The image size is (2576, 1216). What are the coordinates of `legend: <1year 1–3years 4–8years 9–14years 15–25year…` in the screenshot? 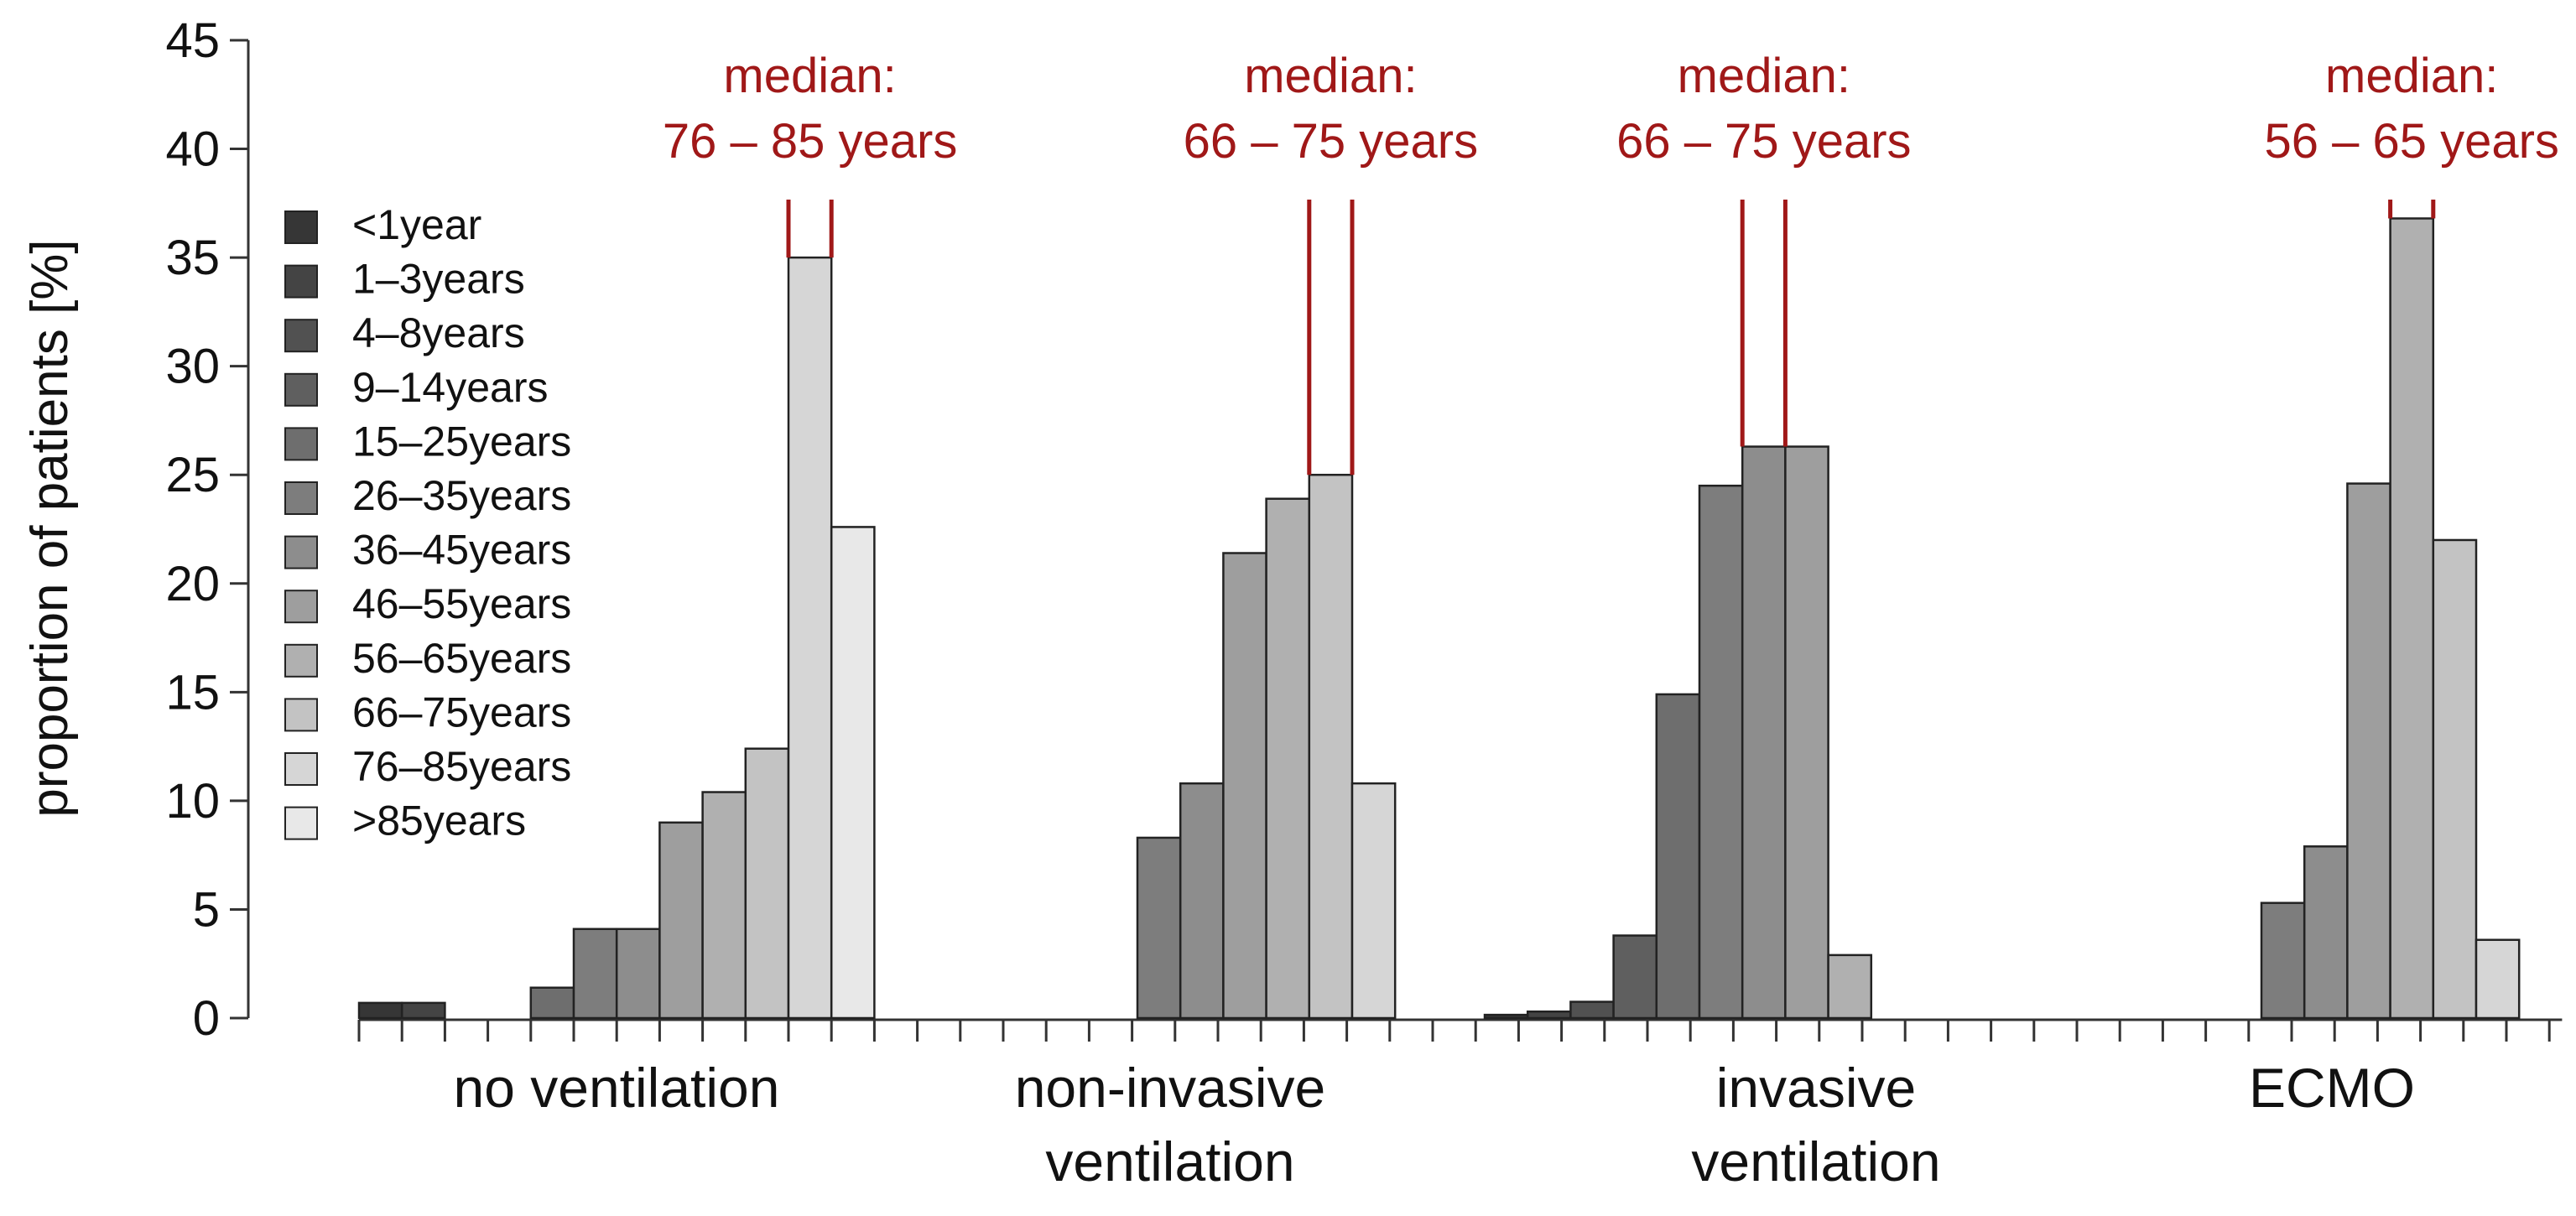 It's located at (427, 522).